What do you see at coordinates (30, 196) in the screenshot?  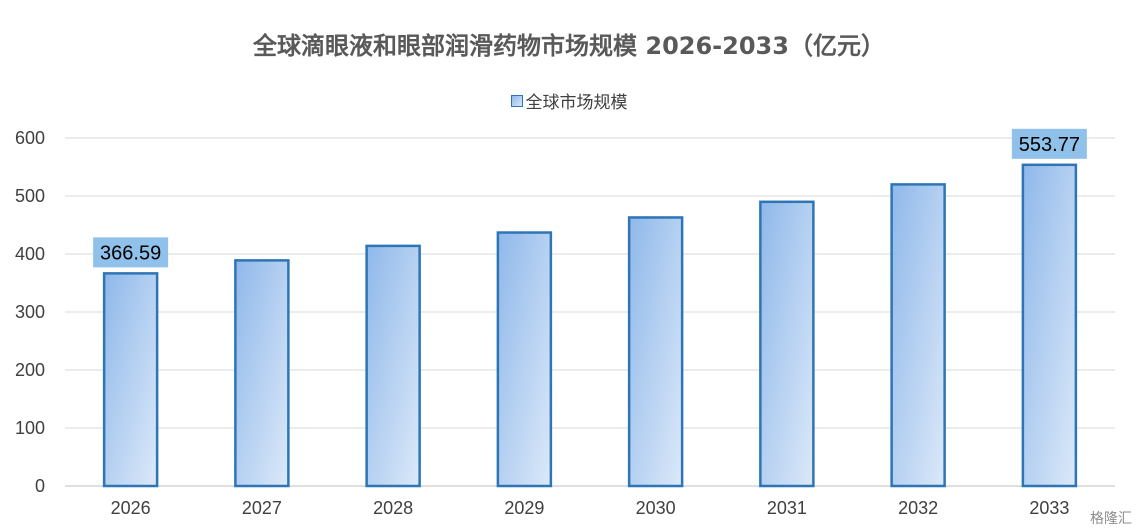 I see `y-tick-label: 500` at bounding box center [30, 196].